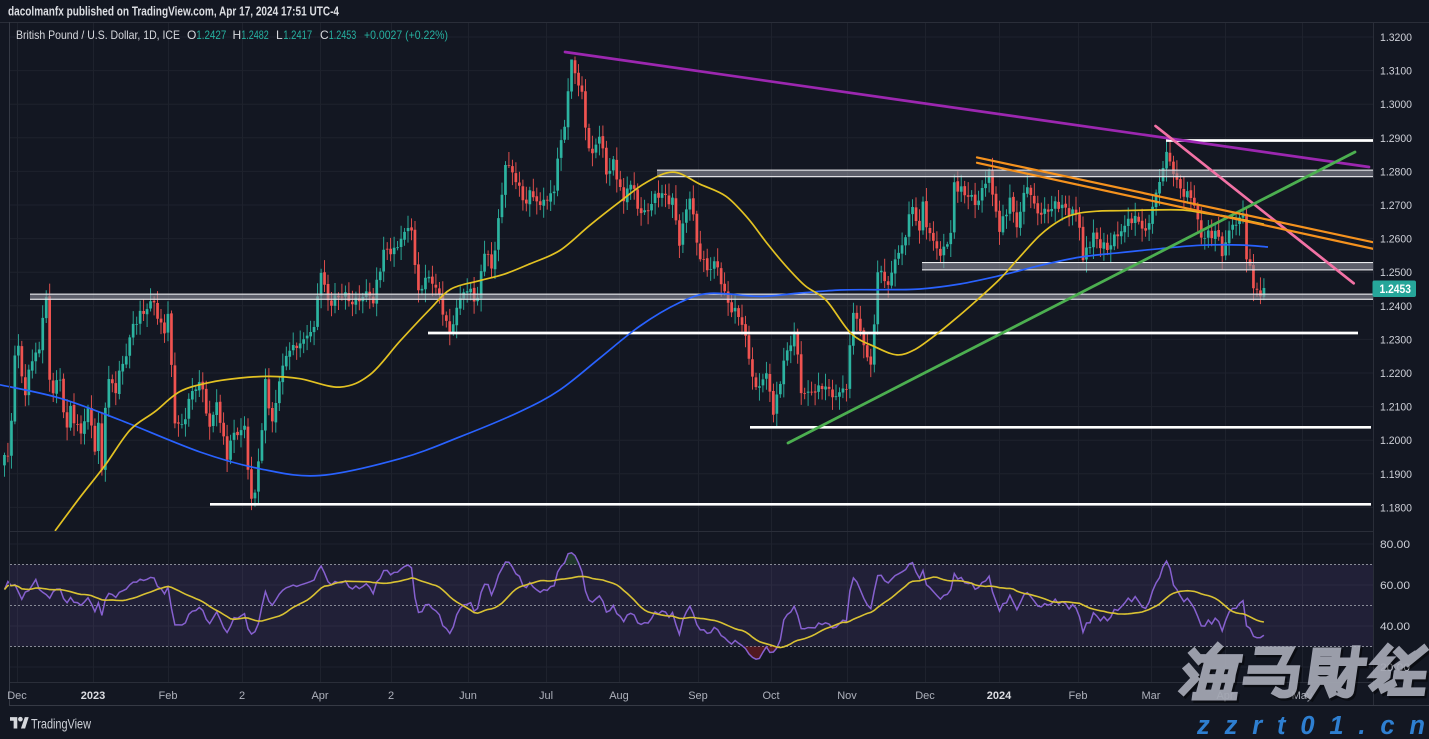 This screenshot has height=739, width=1429. What do you see at coordinates (619, 696) in the screenshot?
I see `svg-text: Aug` at bounding box center [619, 696].